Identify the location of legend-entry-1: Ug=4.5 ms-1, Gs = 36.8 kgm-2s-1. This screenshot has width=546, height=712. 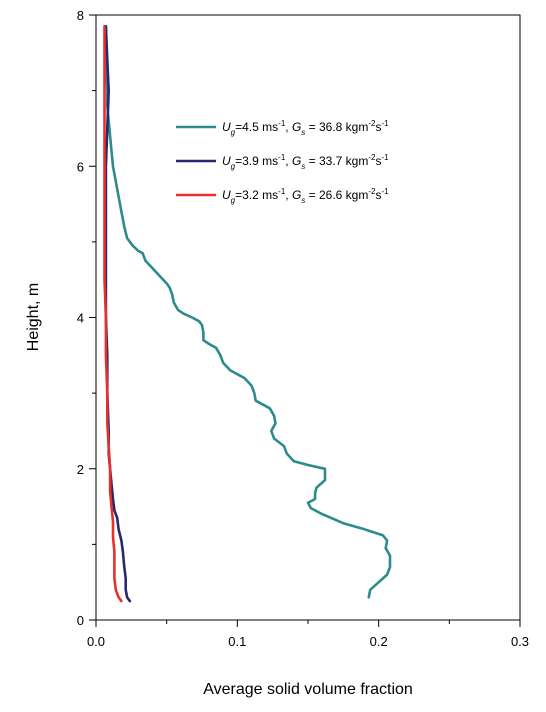
(282, 128).